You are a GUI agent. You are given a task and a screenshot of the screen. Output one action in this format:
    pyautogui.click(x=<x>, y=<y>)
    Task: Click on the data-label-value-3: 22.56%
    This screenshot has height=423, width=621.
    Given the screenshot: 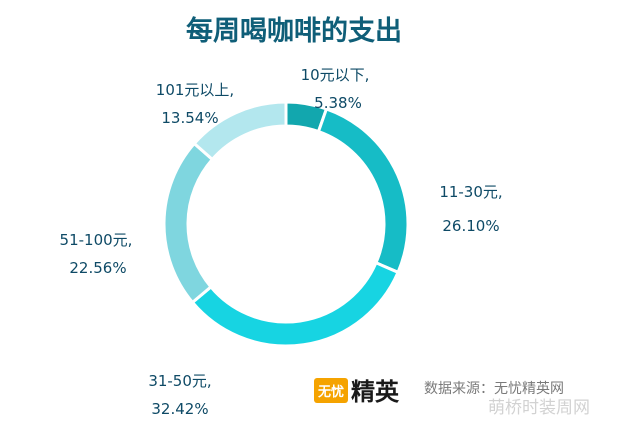 What is the action you would take?
    pyautogui.click(x=97, y=268)
    